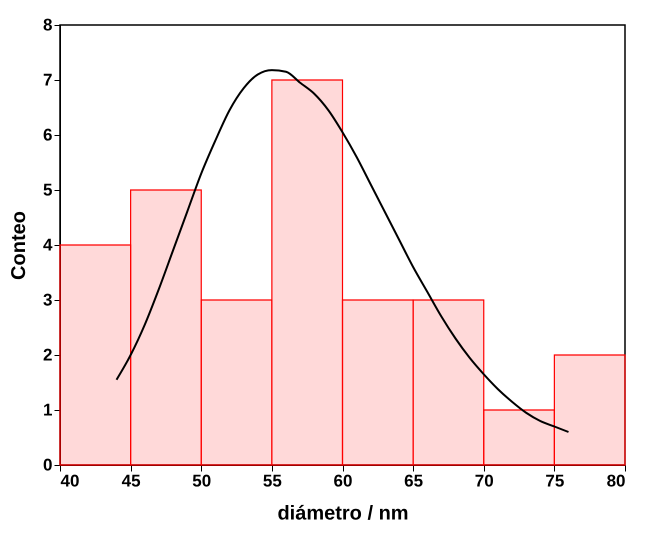  I want to click on y-tick-label: 6, so click(47, 135).